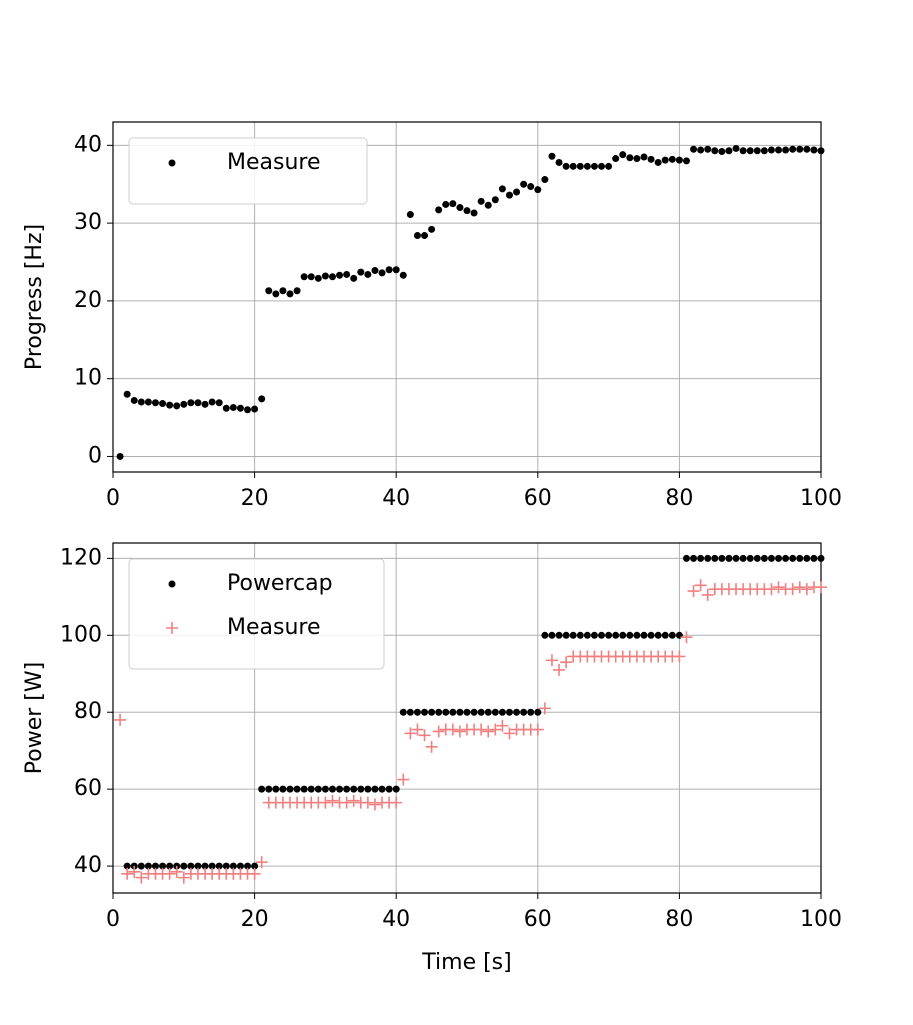 Image resolution: width=913 pixels, height=1025 pixels. What do you see at coordinates (172, 163) in the screenshot?
I see `legend-marker` at bounding box center [172, 163].